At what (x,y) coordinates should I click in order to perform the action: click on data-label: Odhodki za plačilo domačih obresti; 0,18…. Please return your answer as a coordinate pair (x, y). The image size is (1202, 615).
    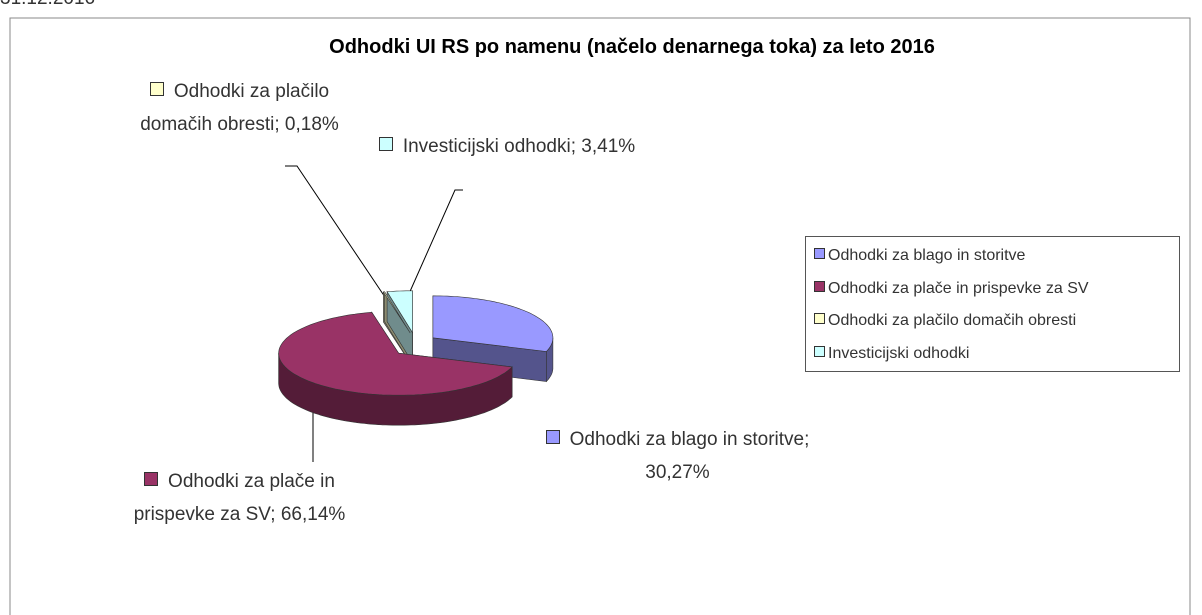
    Looking at the image, I should click on (239, 108).